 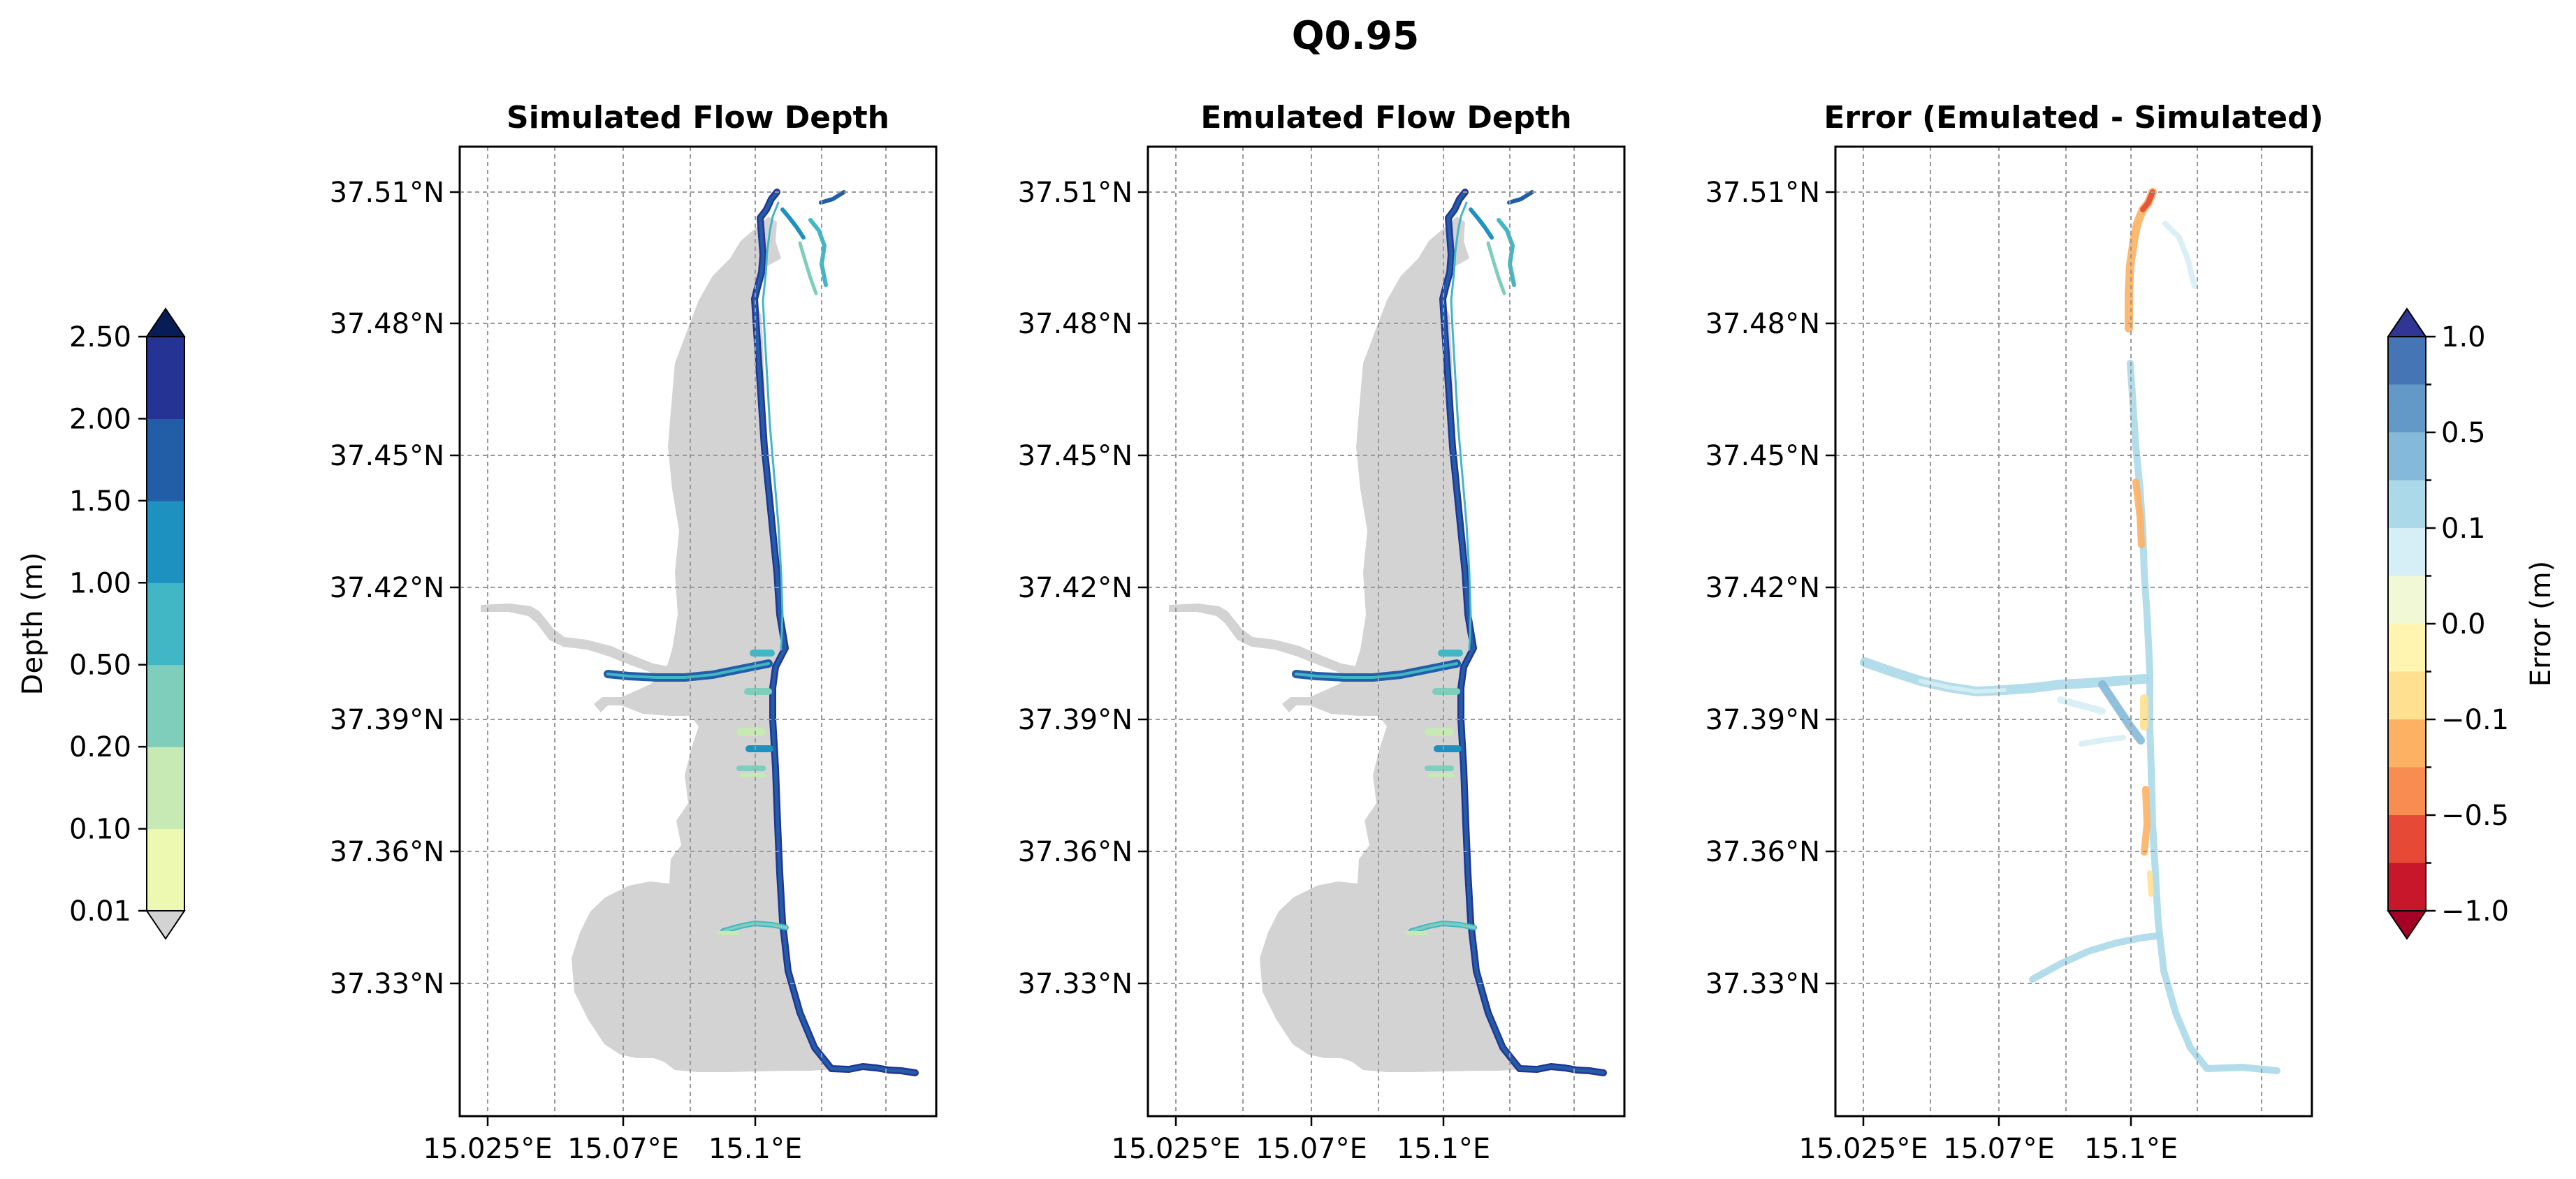 I want to click on colorbar-tick-label: 2.50, so click(x=100, y=337).